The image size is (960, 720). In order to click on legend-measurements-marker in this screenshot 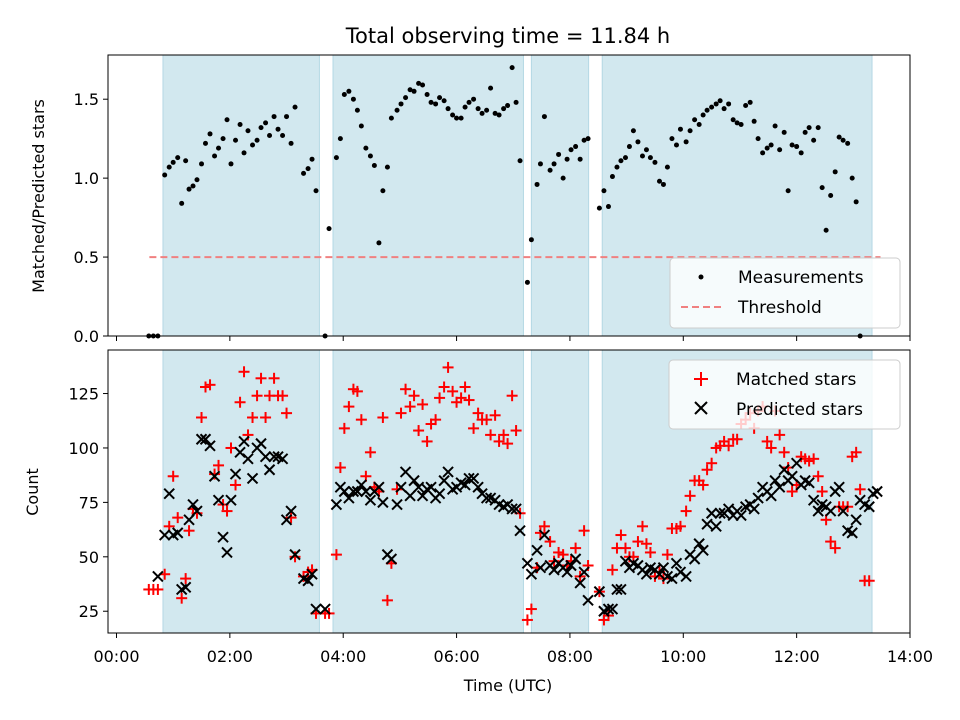, I will do `click(701, 277)`.